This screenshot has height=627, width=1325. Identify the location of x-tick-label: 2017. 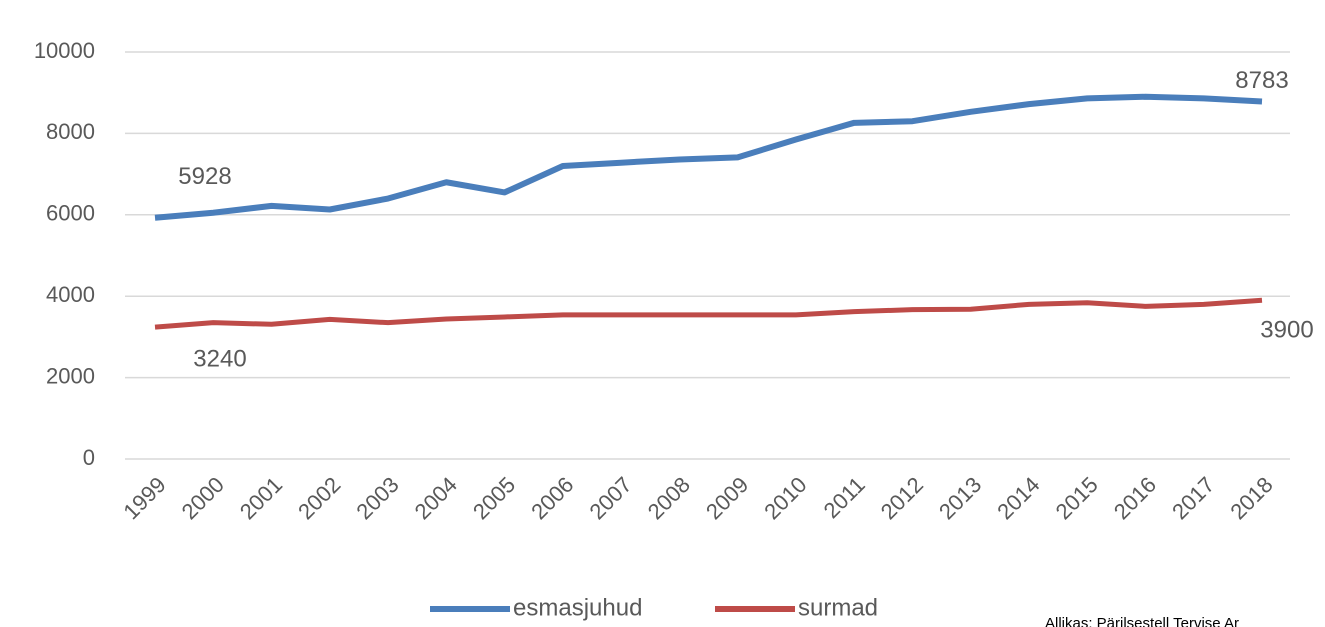
(1193, 498).